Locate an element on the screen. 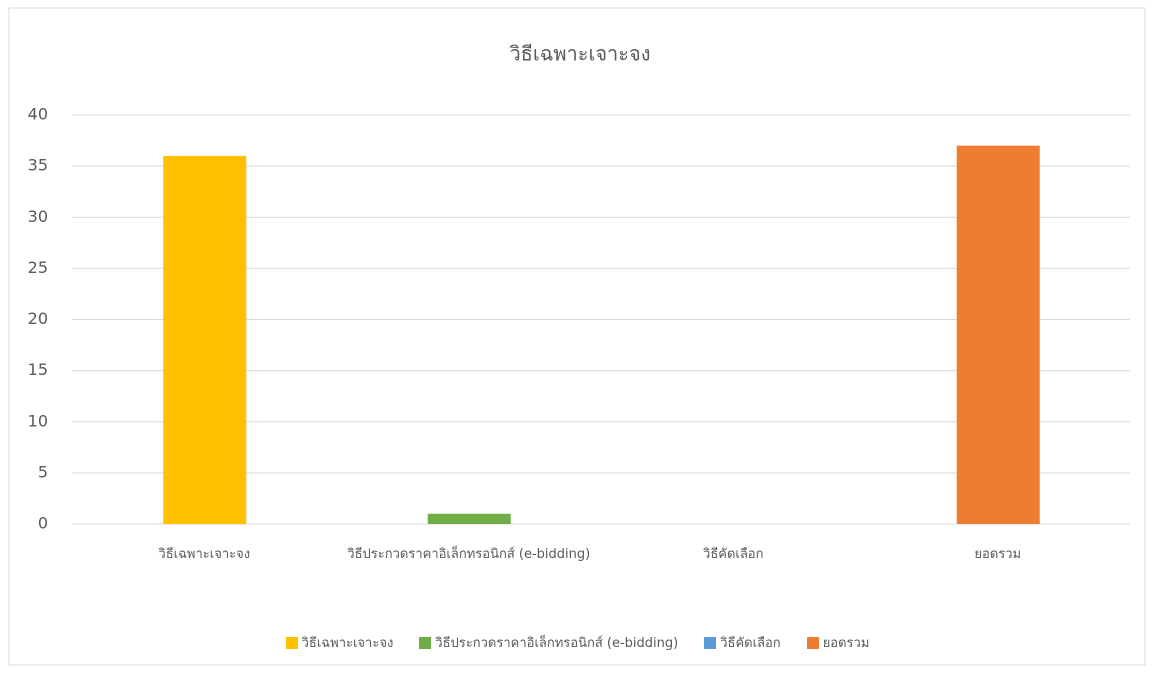  x-tick-label: วิธีประกวดราคาอิเล็กทรอนิกส์ (e-bidding) is located at coordinates (469, 554).